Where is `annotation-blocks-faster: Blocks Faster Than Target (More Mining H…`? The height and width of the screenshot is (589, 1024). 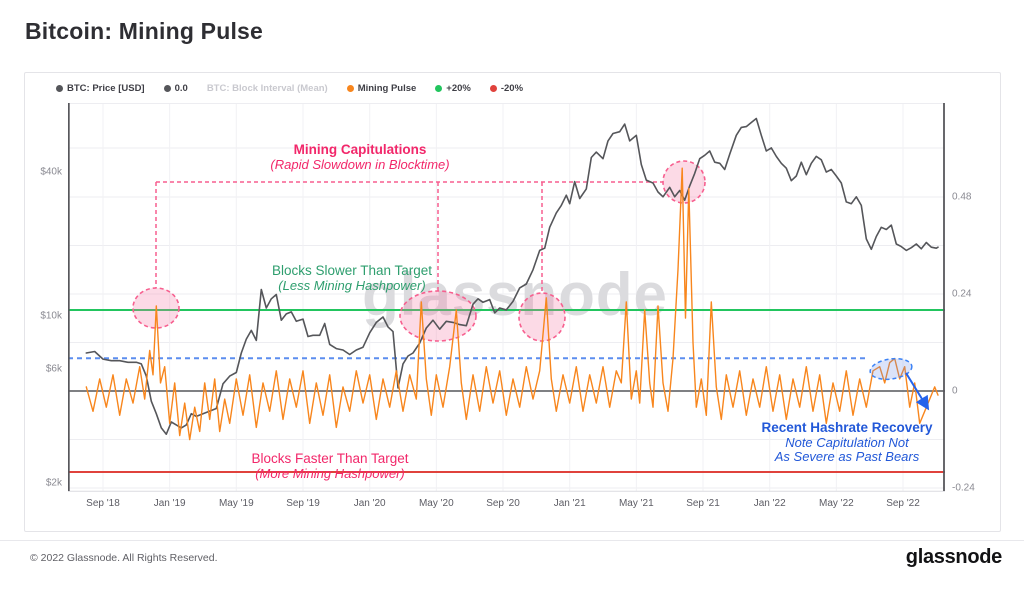
annotation-blocks-faster: Blocks Faster Than Target (More Mining H… is located at coordinates (330, 466).